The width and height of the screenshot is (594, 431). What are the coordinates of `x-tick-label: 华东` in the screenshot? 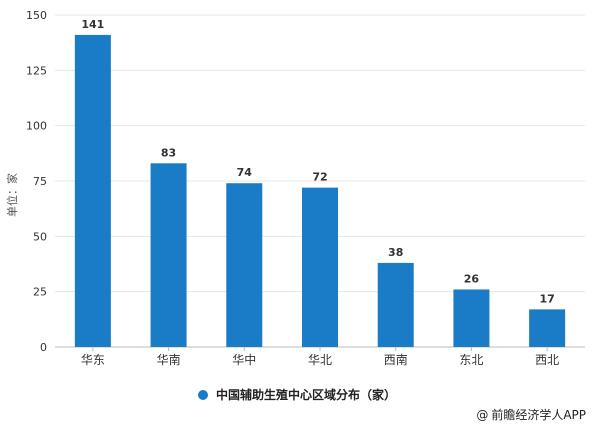 It's located at (93, 360).